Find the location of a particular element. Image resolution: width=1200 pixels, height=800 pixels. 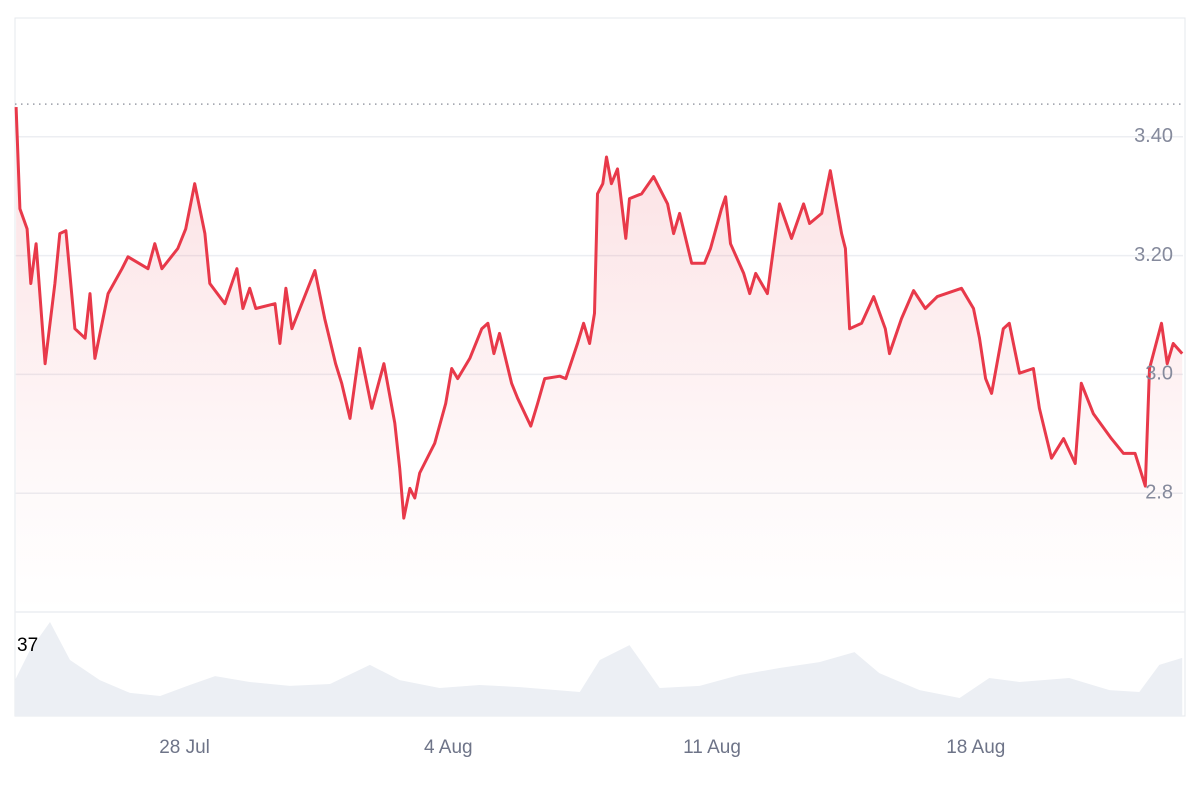

y-tick-label: 3.20 is located at coordinates (1153, 255).